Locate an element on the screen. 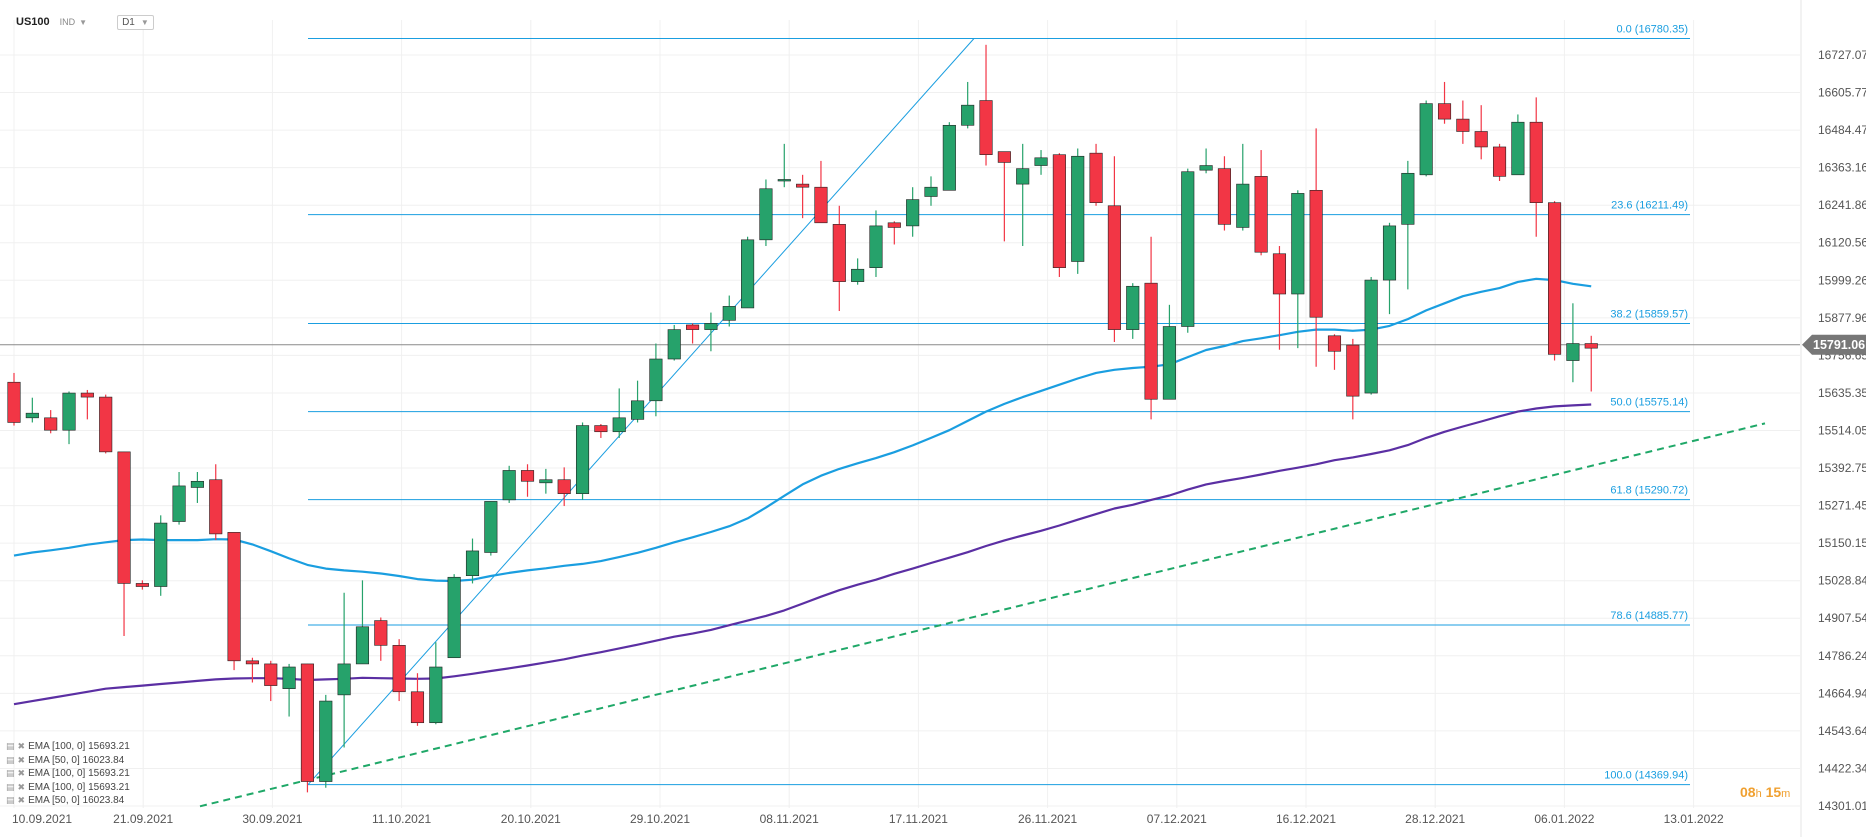 This screenshot has width=1866, height=837. y-tick-label: 15635.35 is located at coordinates (1842, 393).